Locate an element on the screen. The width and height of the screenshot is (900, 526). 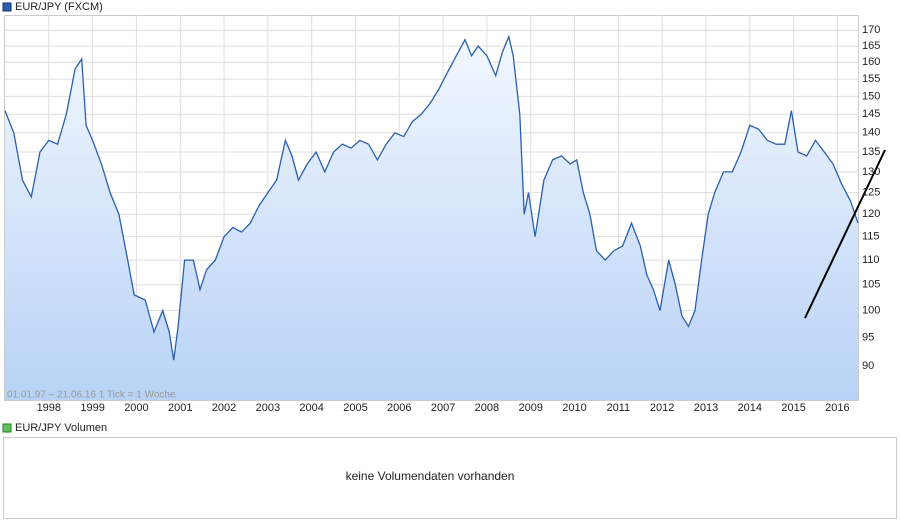
y-tick-label: 120 is located at coordinates (871, 214).